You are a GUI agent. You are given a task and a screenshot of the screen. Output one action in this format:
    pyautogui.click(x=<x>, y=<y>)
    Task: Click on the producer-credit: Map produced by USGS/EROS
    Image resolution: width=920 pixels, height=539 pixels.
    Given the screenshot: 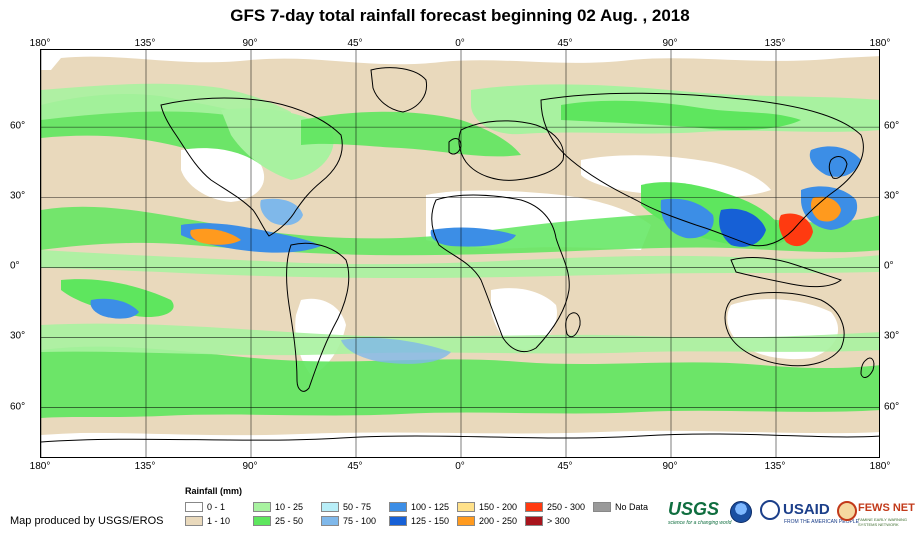 What is the action you would take?
    pyautogui.click(x=87, y=521)
    